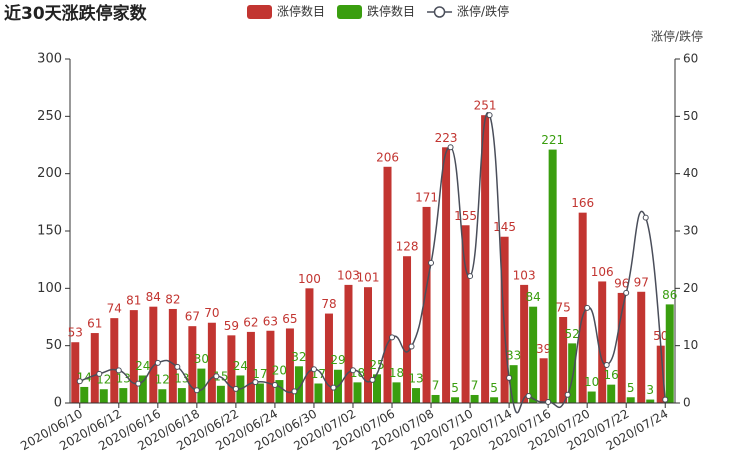  Describe the element at coordinates (76, 13) in the screenshot. I see `chart-title: 近30天涨跌停家数` at that location.